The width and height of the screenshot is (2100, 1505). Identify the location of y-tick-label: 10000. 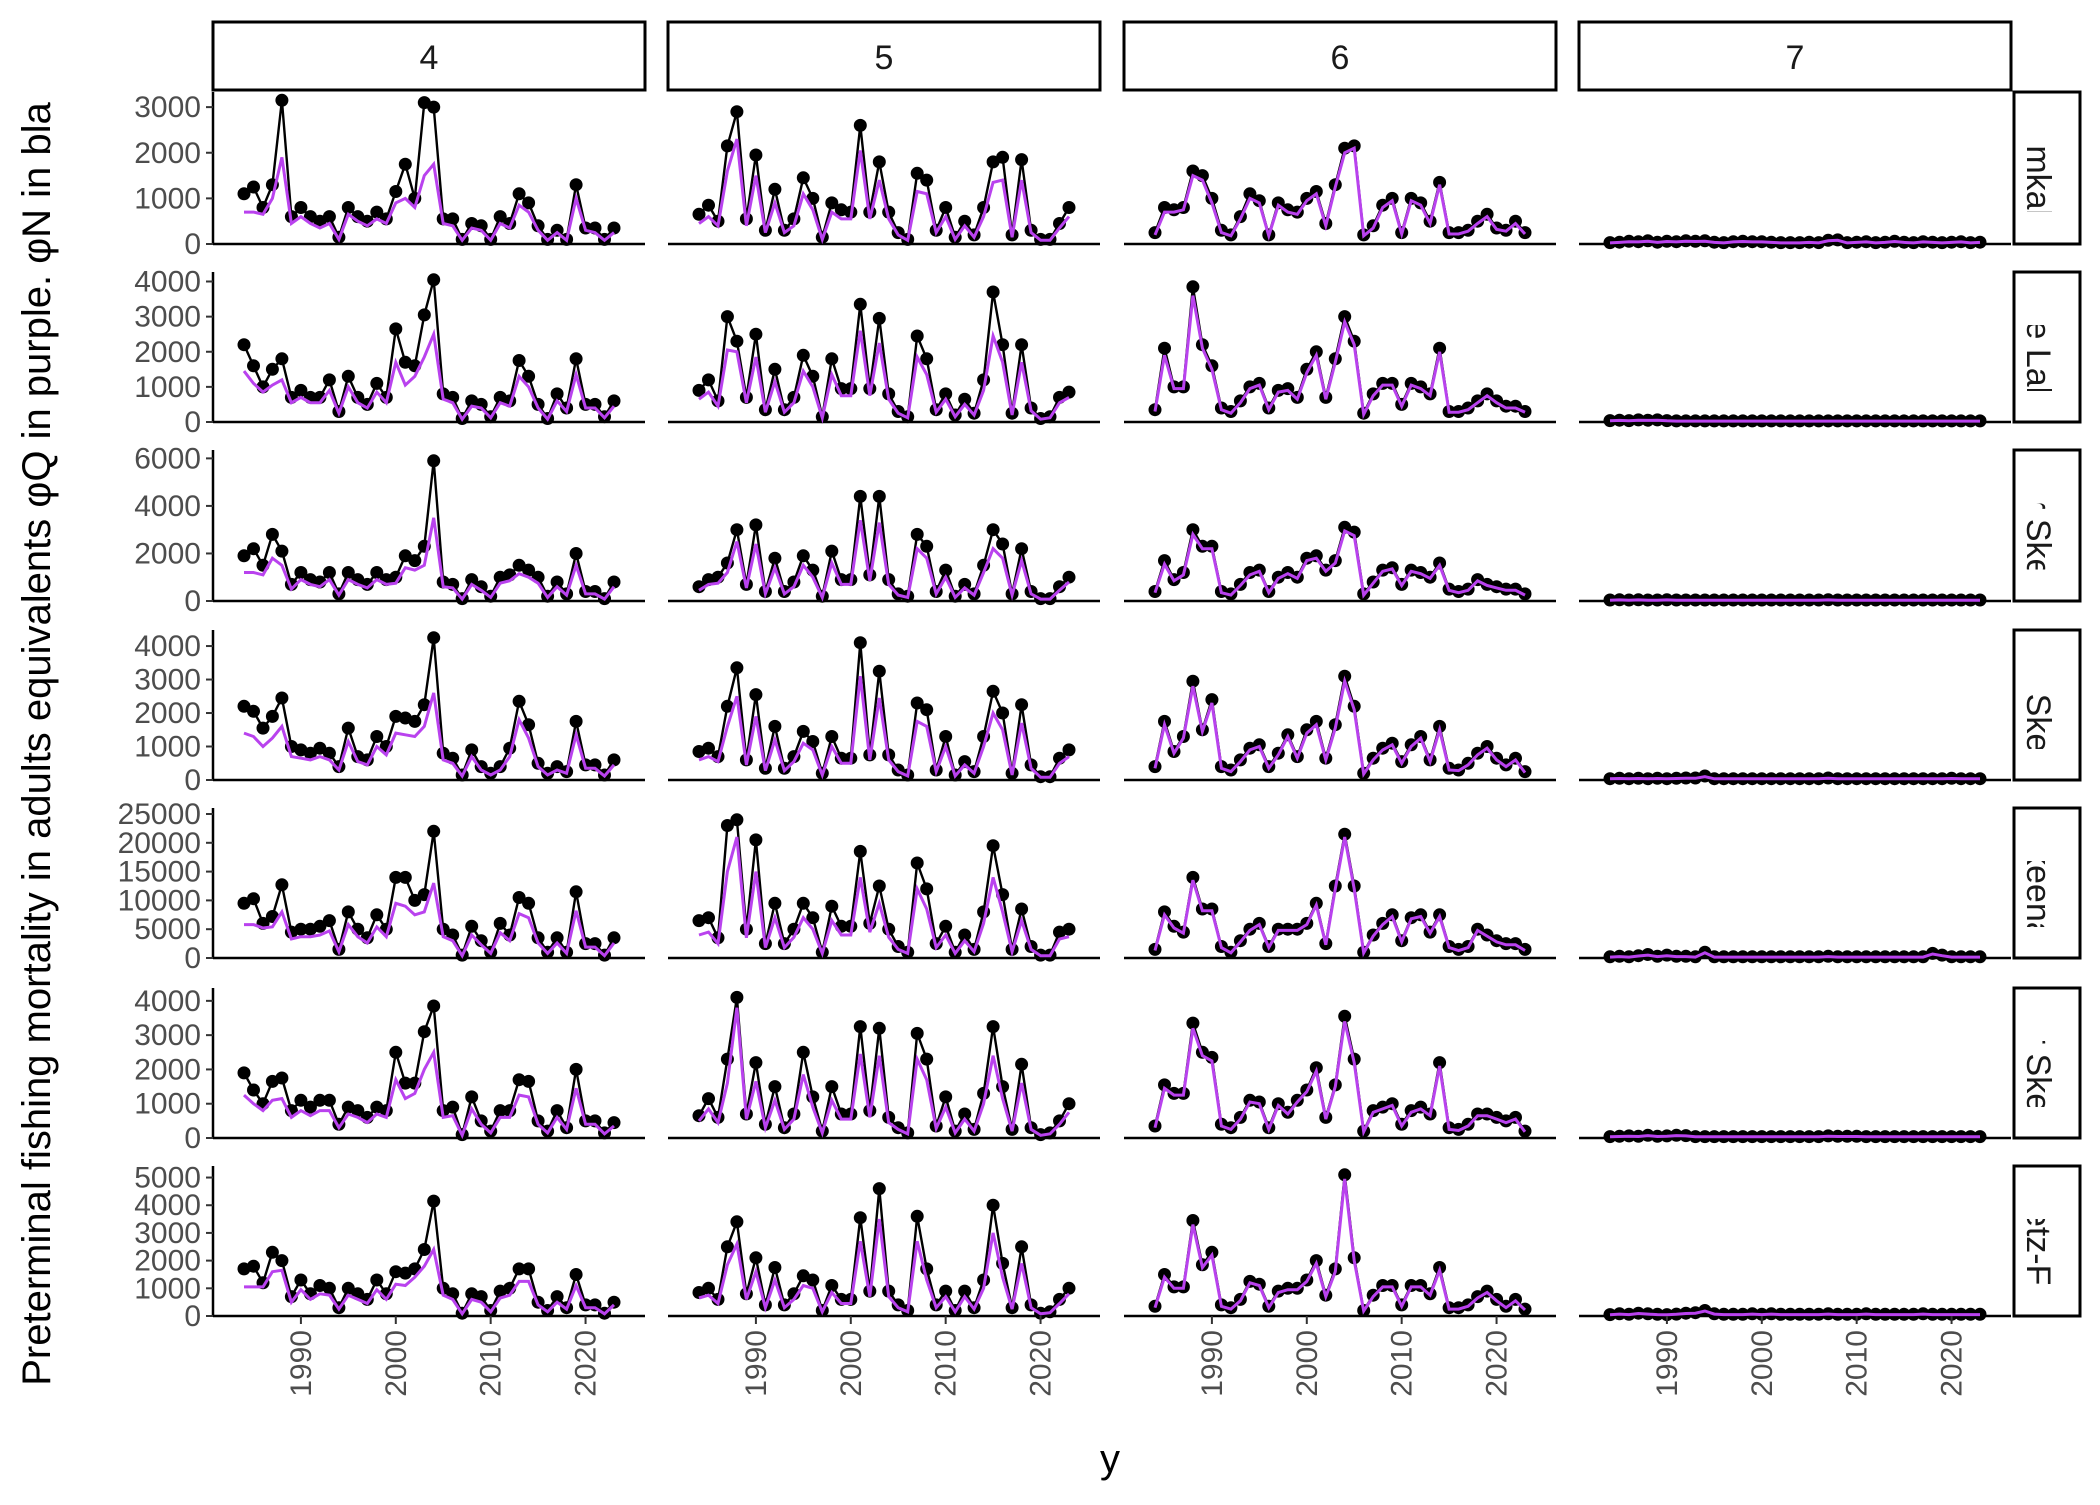
(159, 900).